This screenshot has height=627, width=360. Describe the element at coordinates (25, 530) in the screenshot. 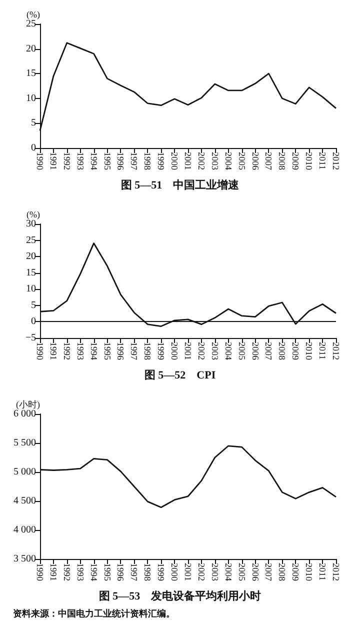

I see `y-tick-label: 4 000` at that location.